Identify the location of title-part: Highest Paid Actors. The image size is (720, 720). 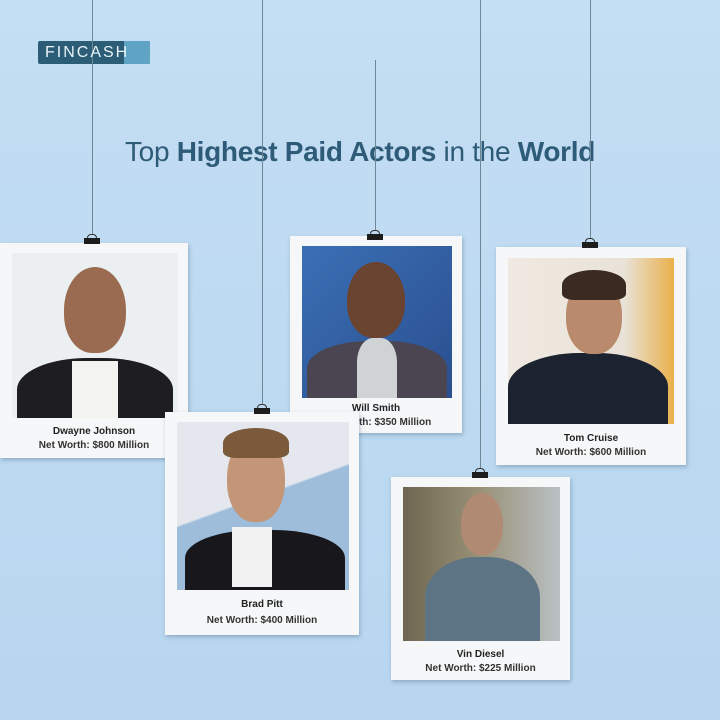
(306, 151).